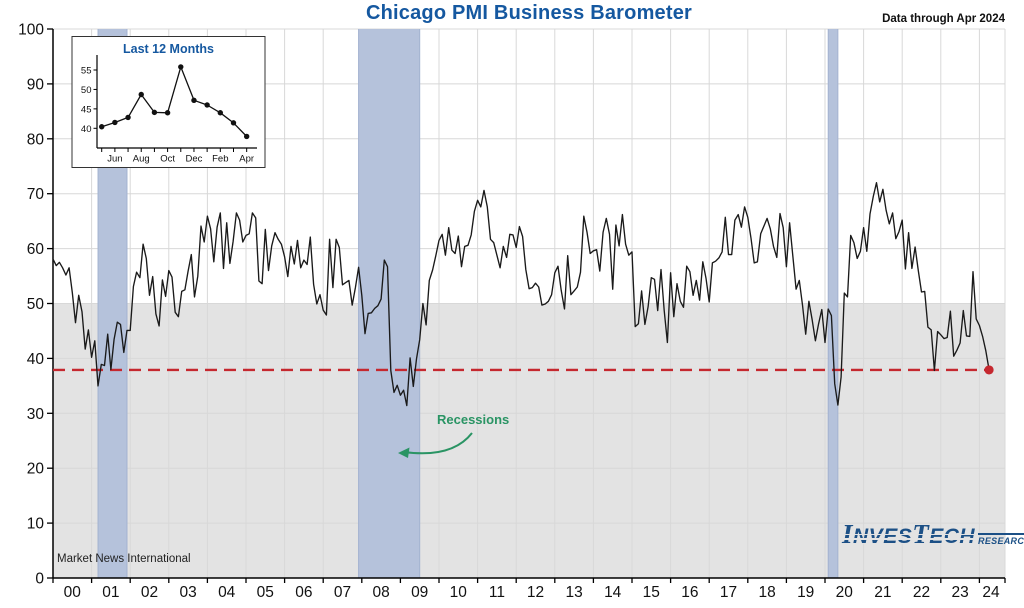 The width and height of the screenshot is (1024, 608). I want to click on y-axis-label: 20, so click(36, 469).